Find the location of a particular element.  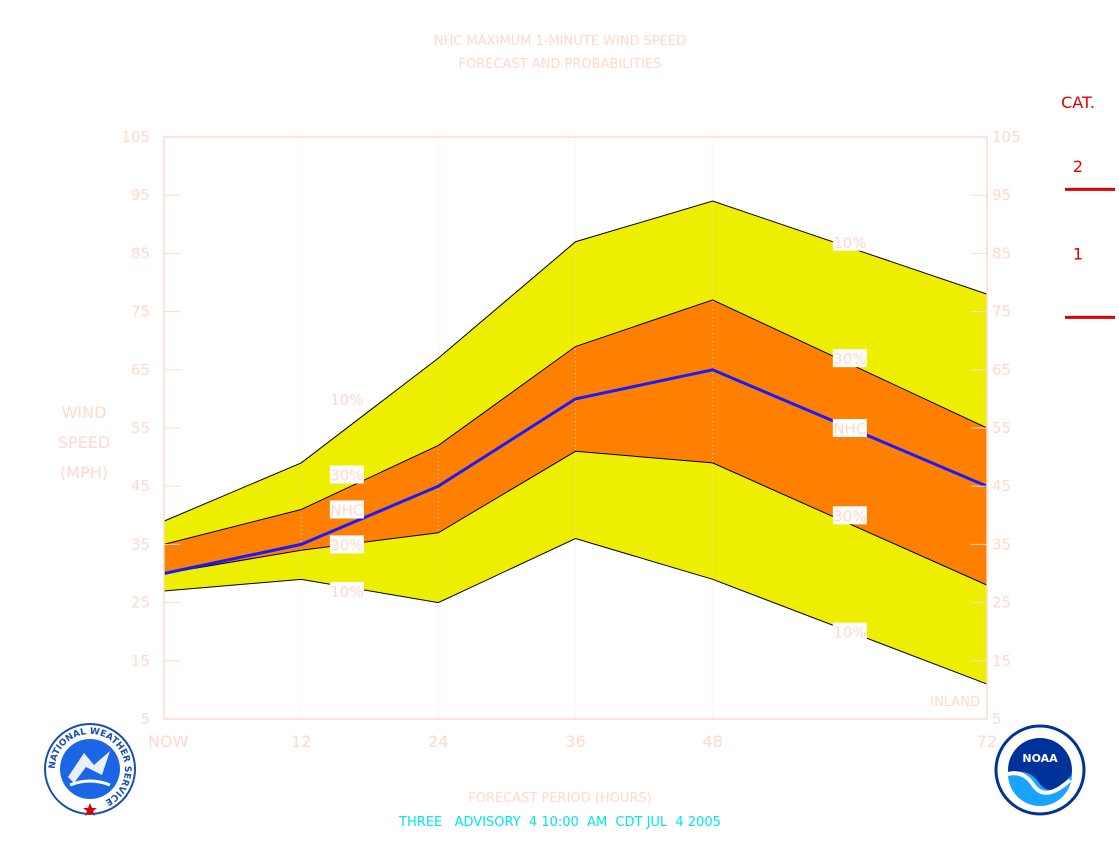

y-tick-left-35: 35 is located at coordinates (140, 544).